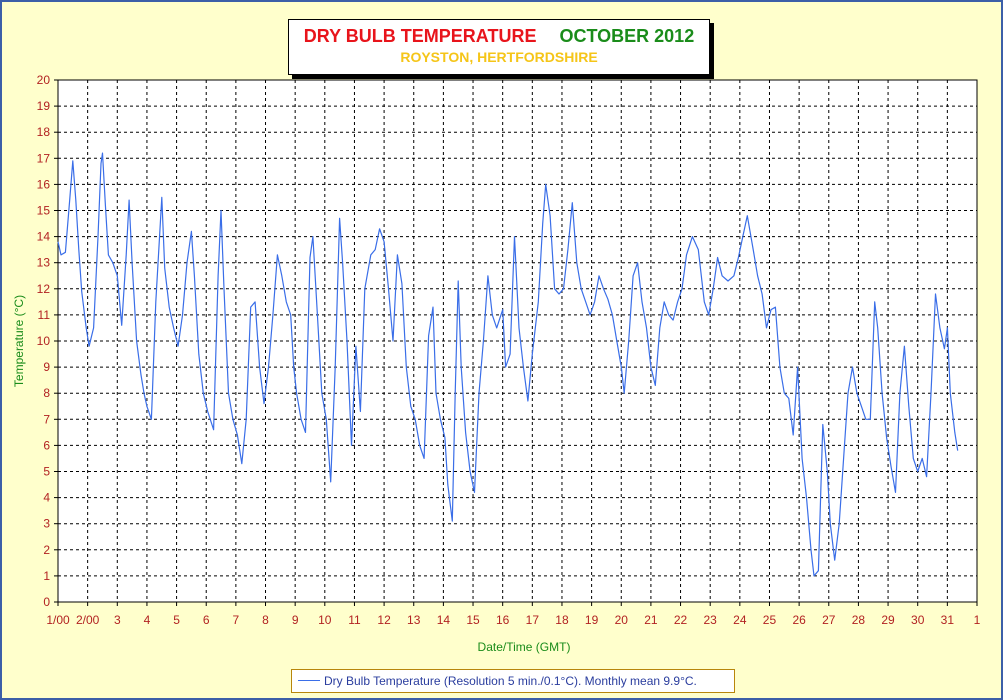  What do you see at coordinates (681, 620) in the screenshot?
I see `x-tick-label: 22` at bounding box center [681, 620].